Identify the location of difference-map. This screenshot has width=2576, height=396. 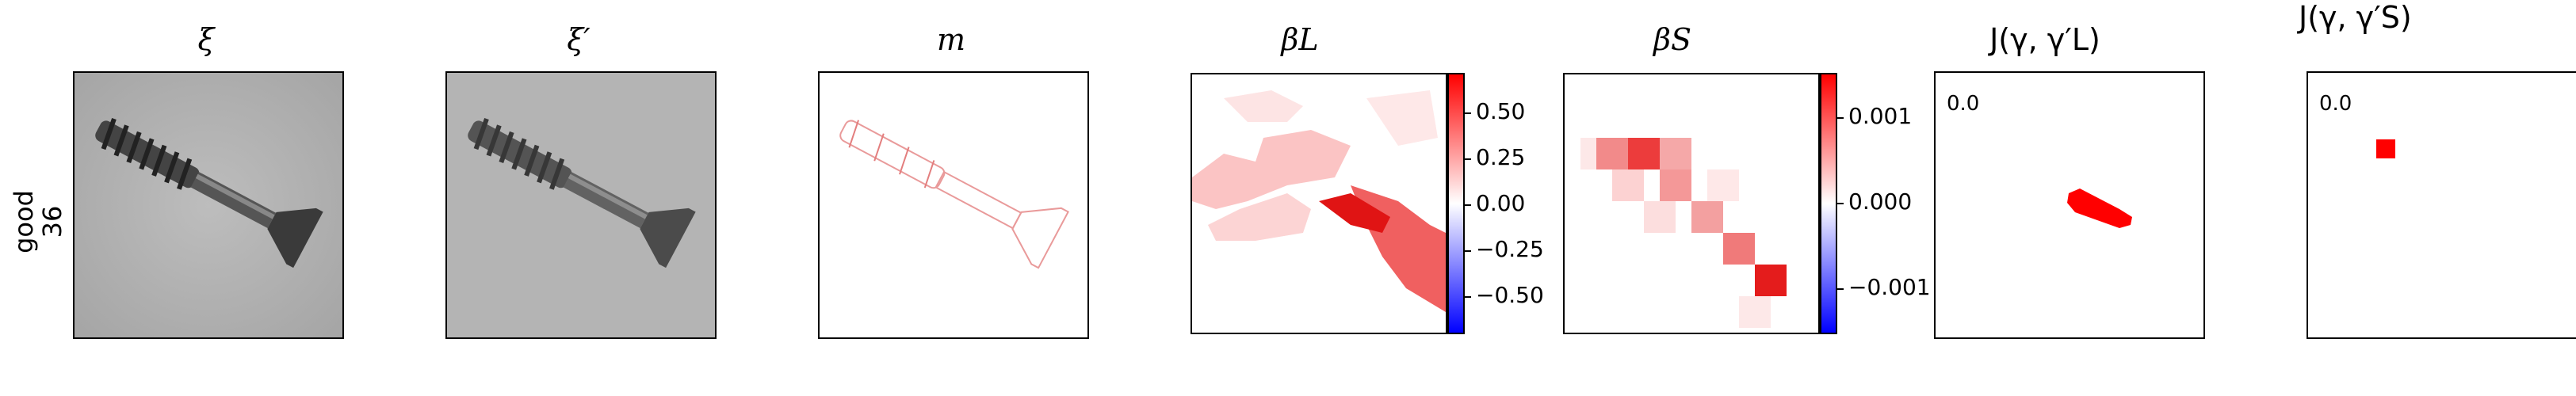
(954, 205).